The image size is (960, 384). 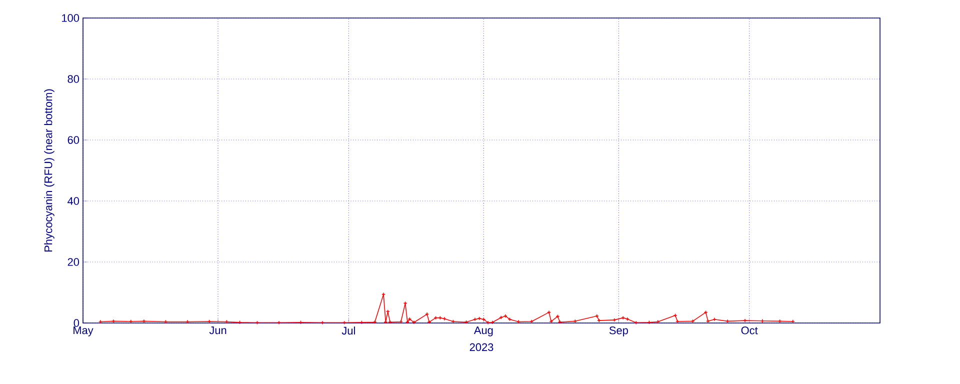 I want to click on y-tick-label: 40, so click(x=74, y=201).